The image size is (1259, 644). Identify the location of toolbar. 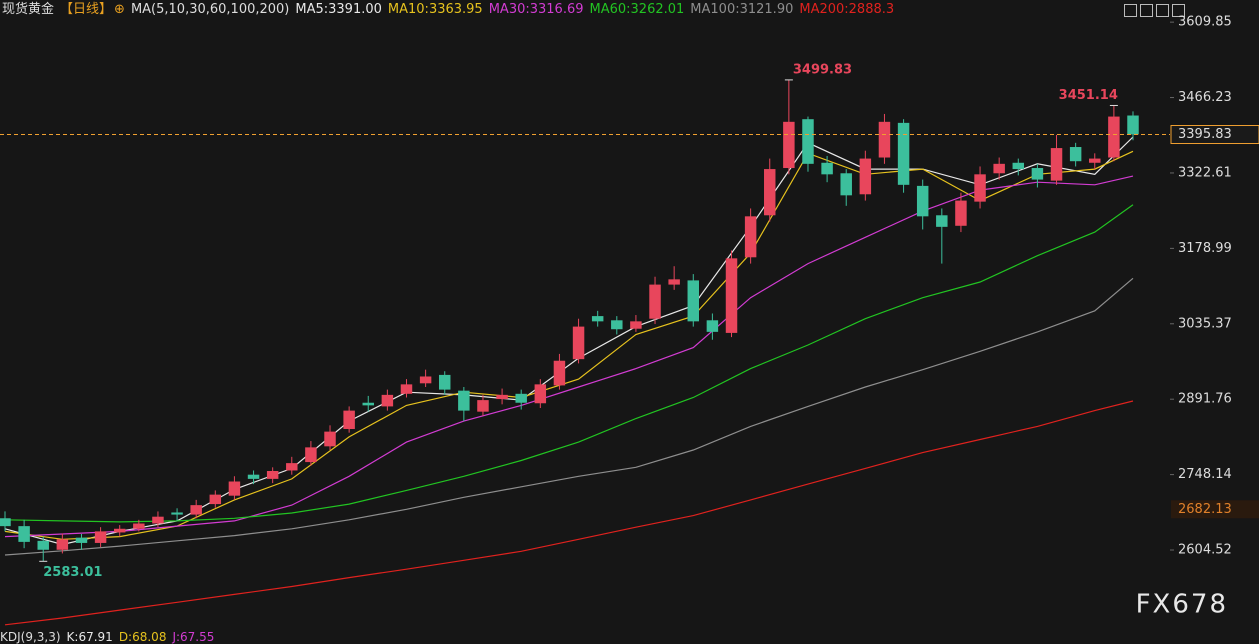
(1153, 11).